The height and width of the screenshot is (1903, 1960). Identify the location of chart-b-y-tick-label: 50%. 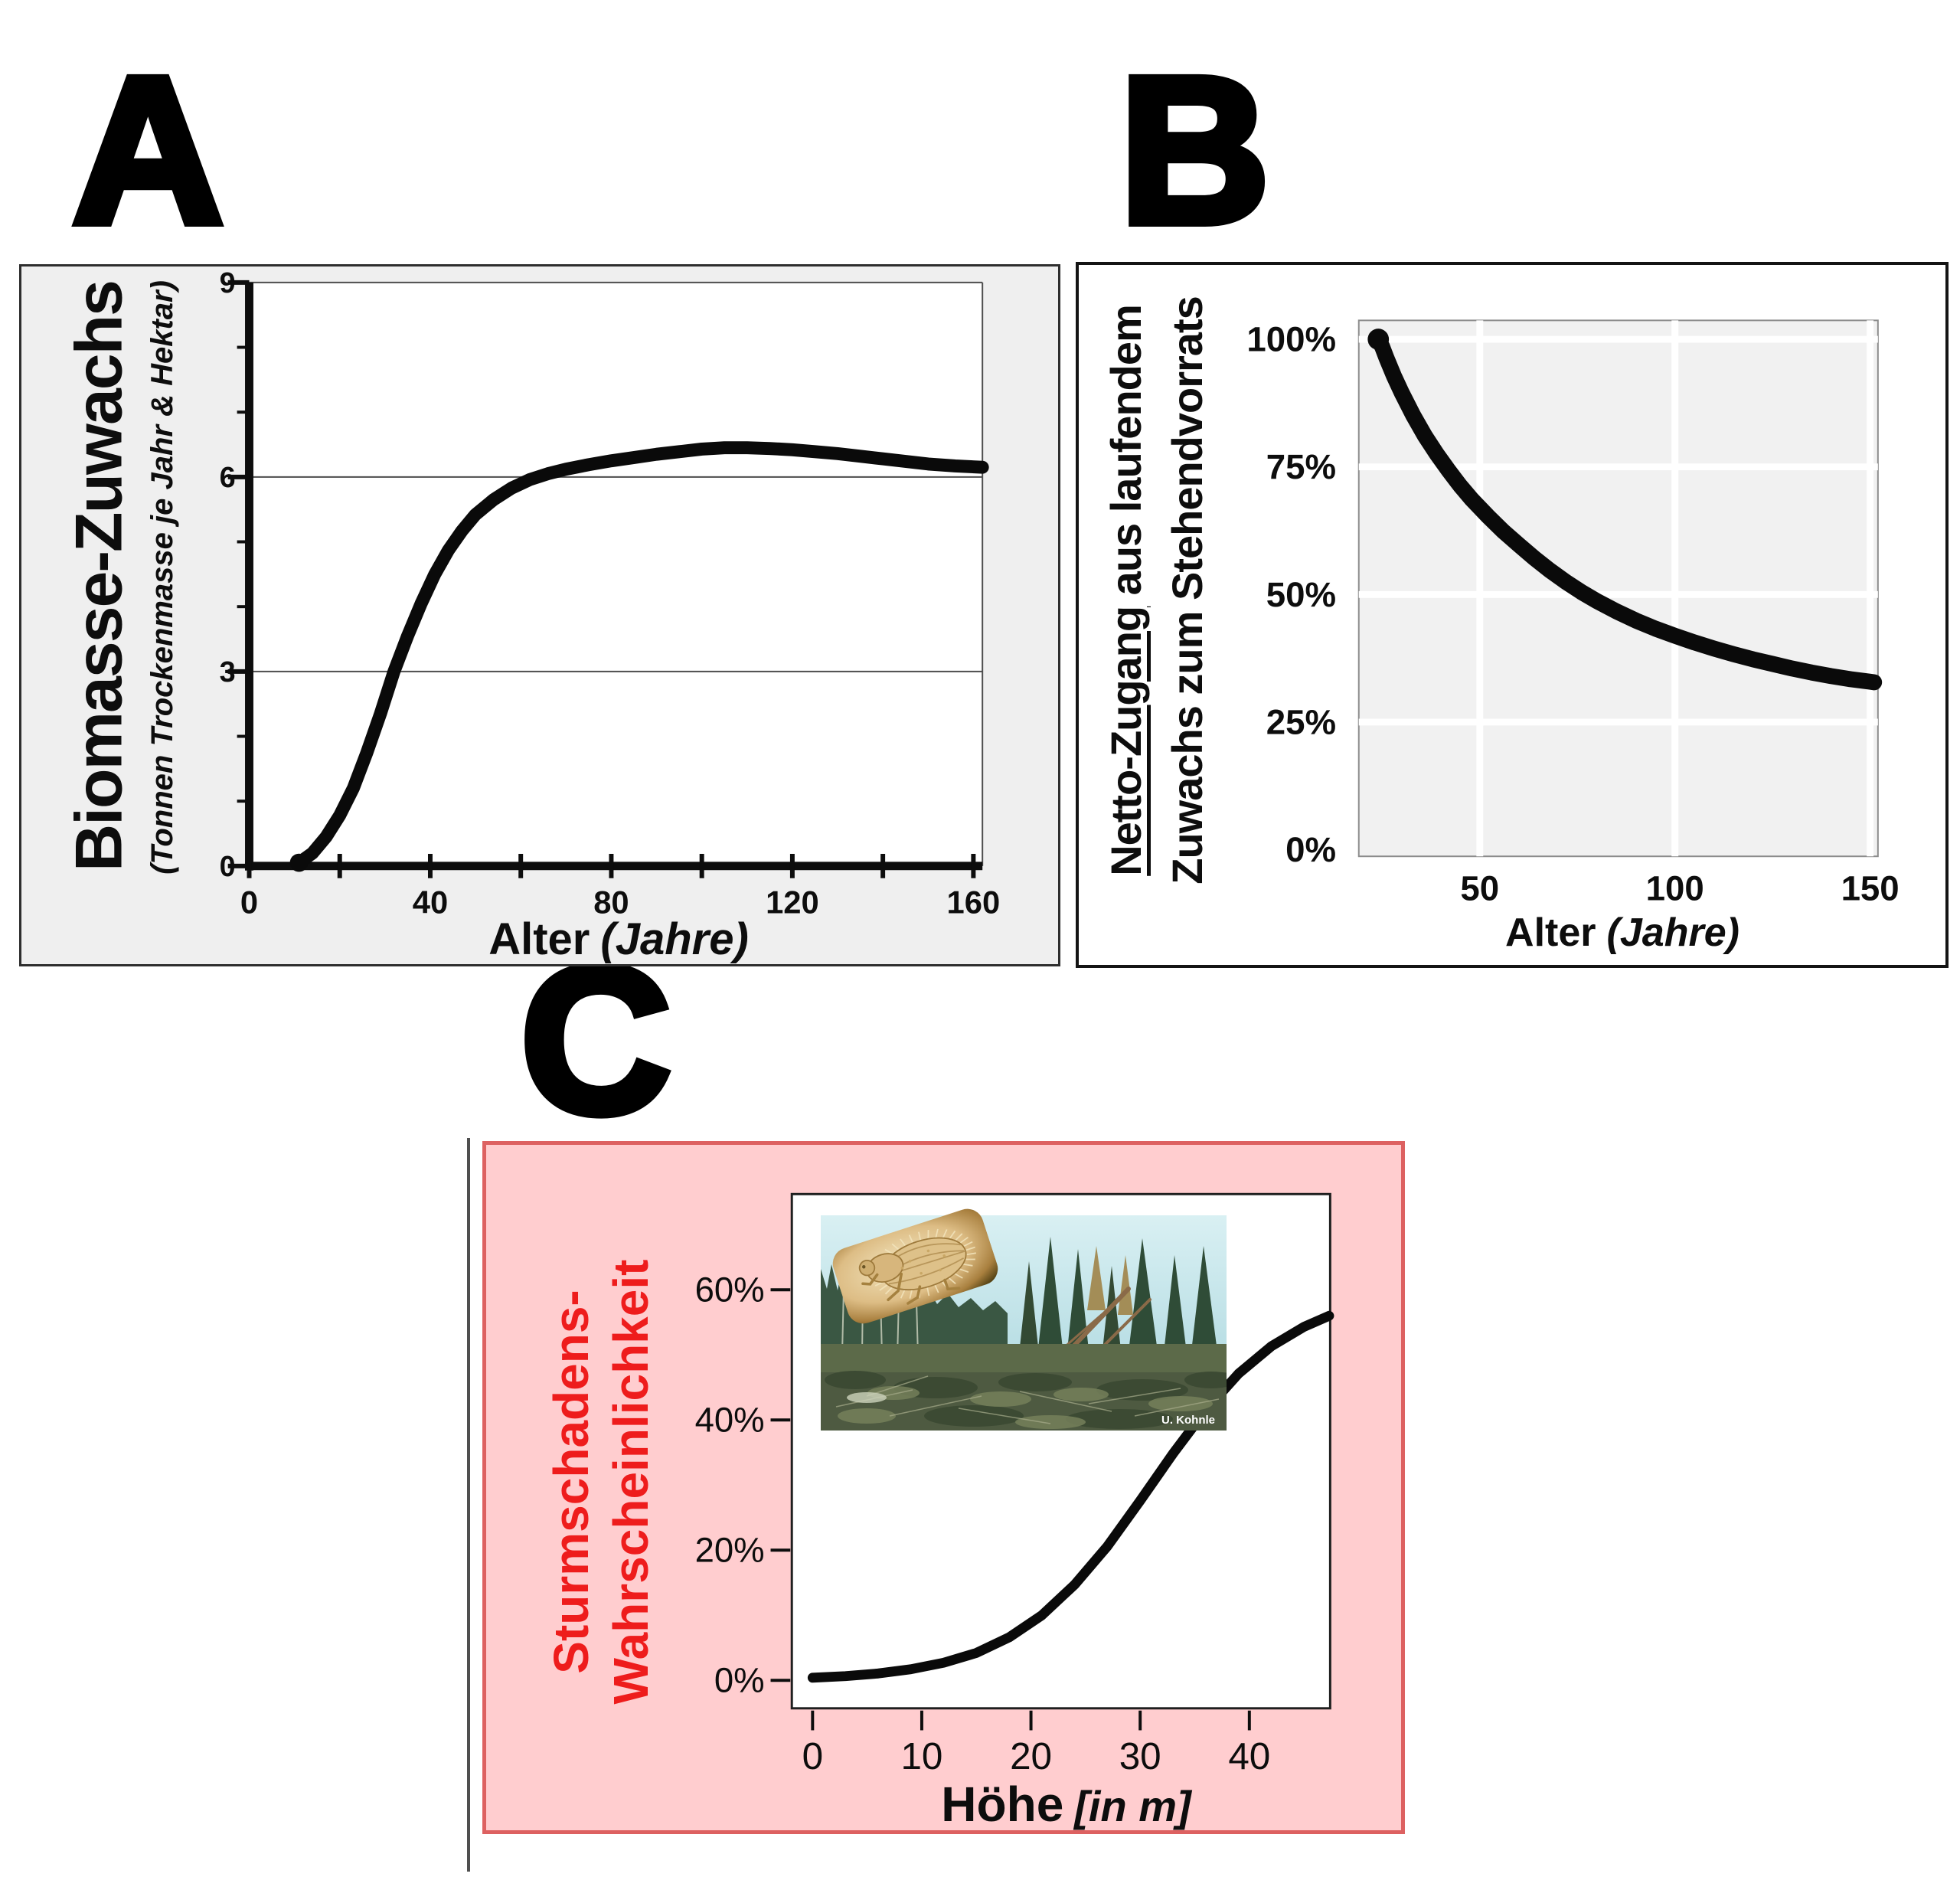
(1301, 595).